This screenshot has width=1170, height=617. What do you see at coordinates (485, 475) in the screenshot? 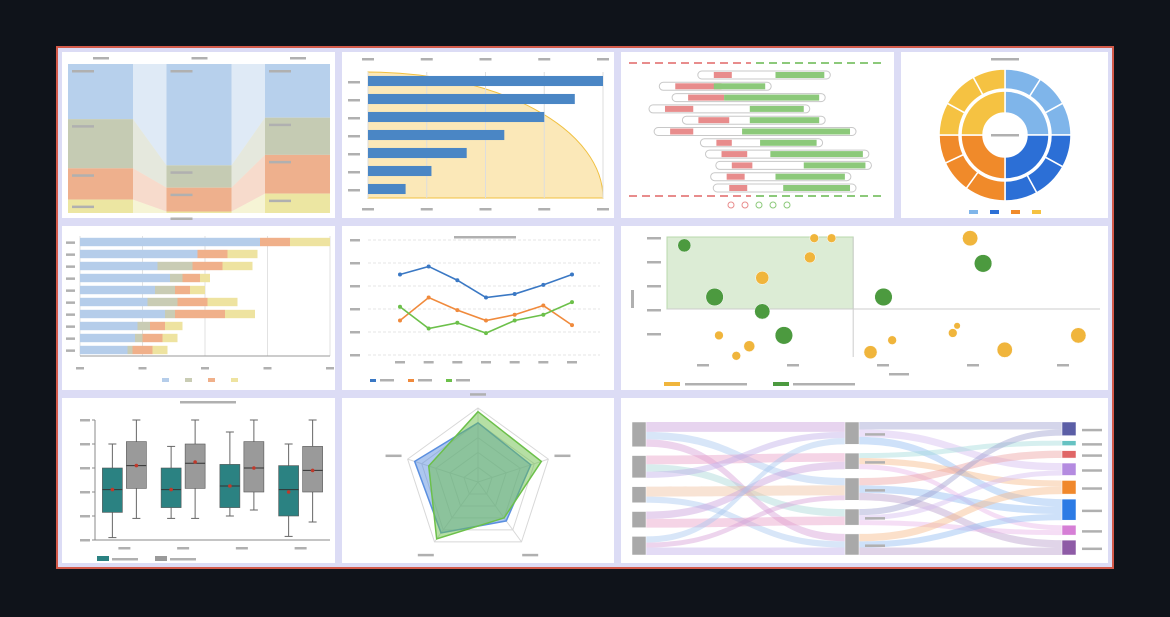
I see `radar-area` at bounding box center [485, 475].